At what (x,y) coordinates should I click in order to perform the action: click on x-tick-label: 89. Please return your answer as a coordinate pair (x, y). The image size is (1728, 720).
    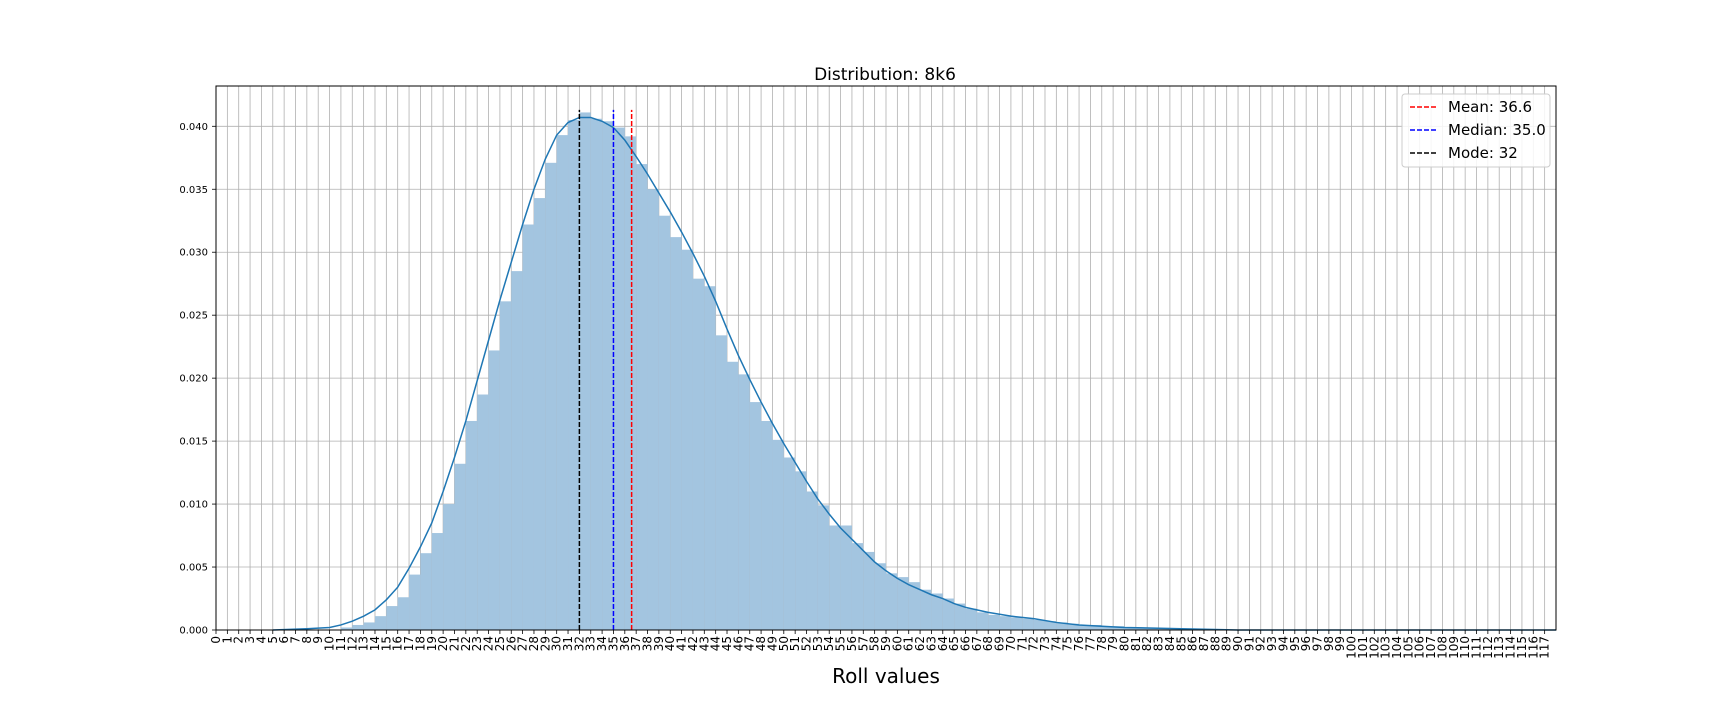
    Looking at the image, I should click on (1227, 643).